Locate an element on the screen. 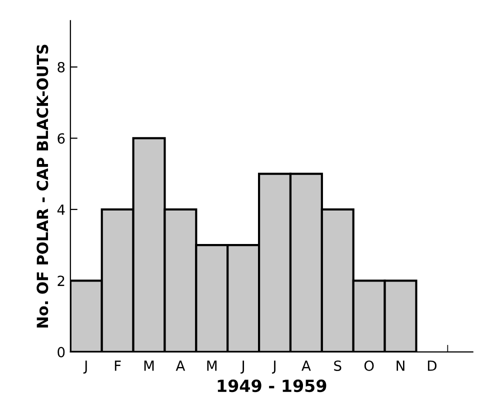 This screenshot has height=414, width=503. x-tick-label: S is located at coordinates (338, 365).